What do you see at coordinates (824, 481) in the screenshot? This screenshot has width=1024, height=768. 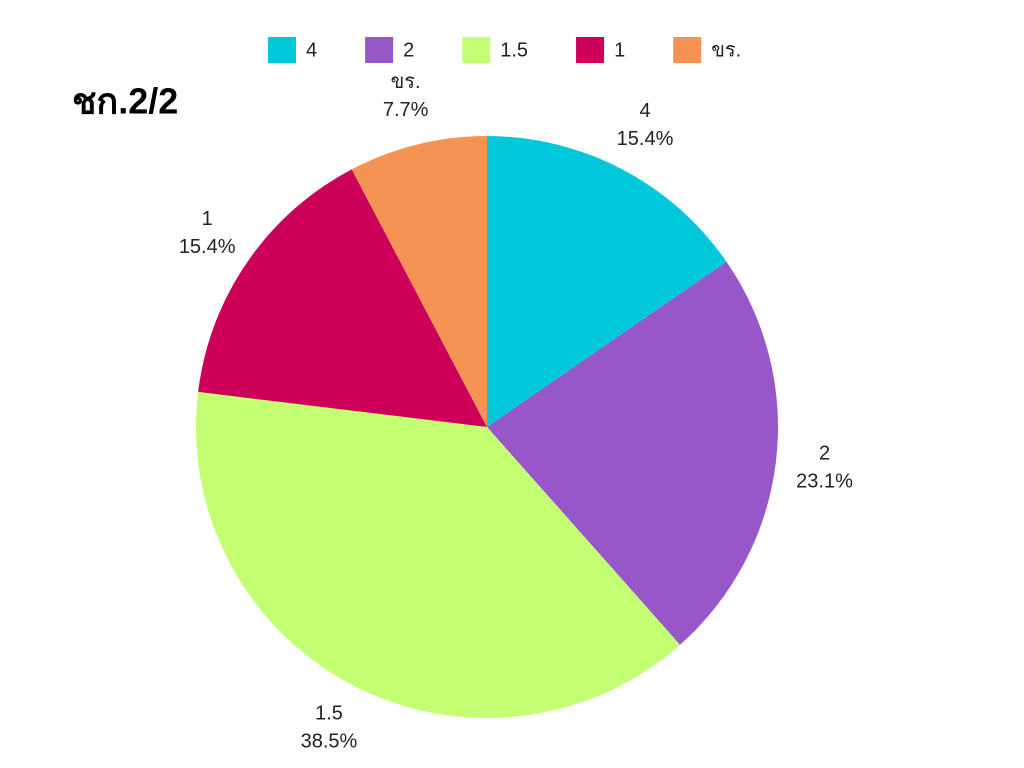 I see `slice-value-label: 23.1%` at bounding box center [824, 481].